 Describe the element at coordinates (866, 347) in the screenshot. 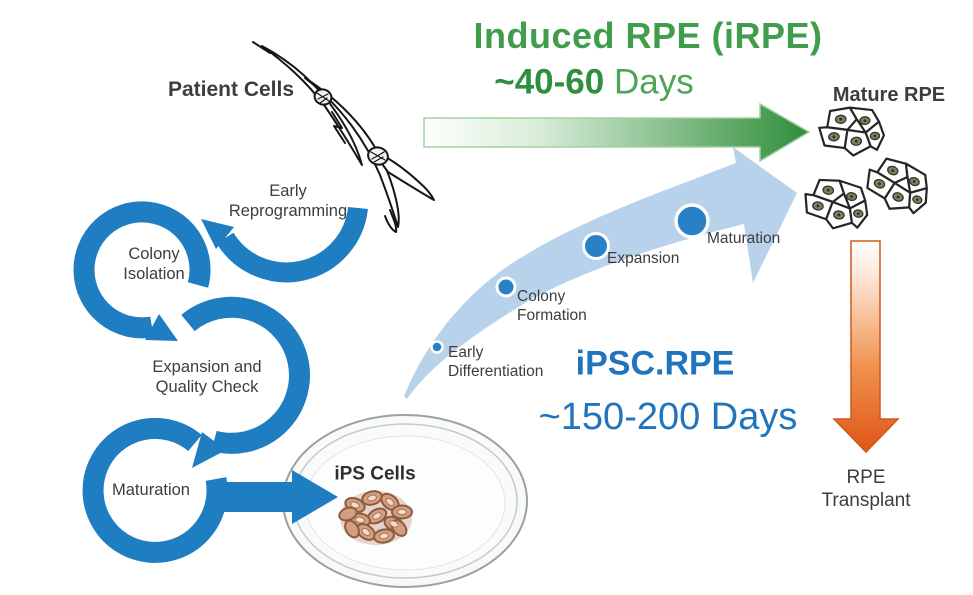

I see `rpe-transplant-arrow` at that location.